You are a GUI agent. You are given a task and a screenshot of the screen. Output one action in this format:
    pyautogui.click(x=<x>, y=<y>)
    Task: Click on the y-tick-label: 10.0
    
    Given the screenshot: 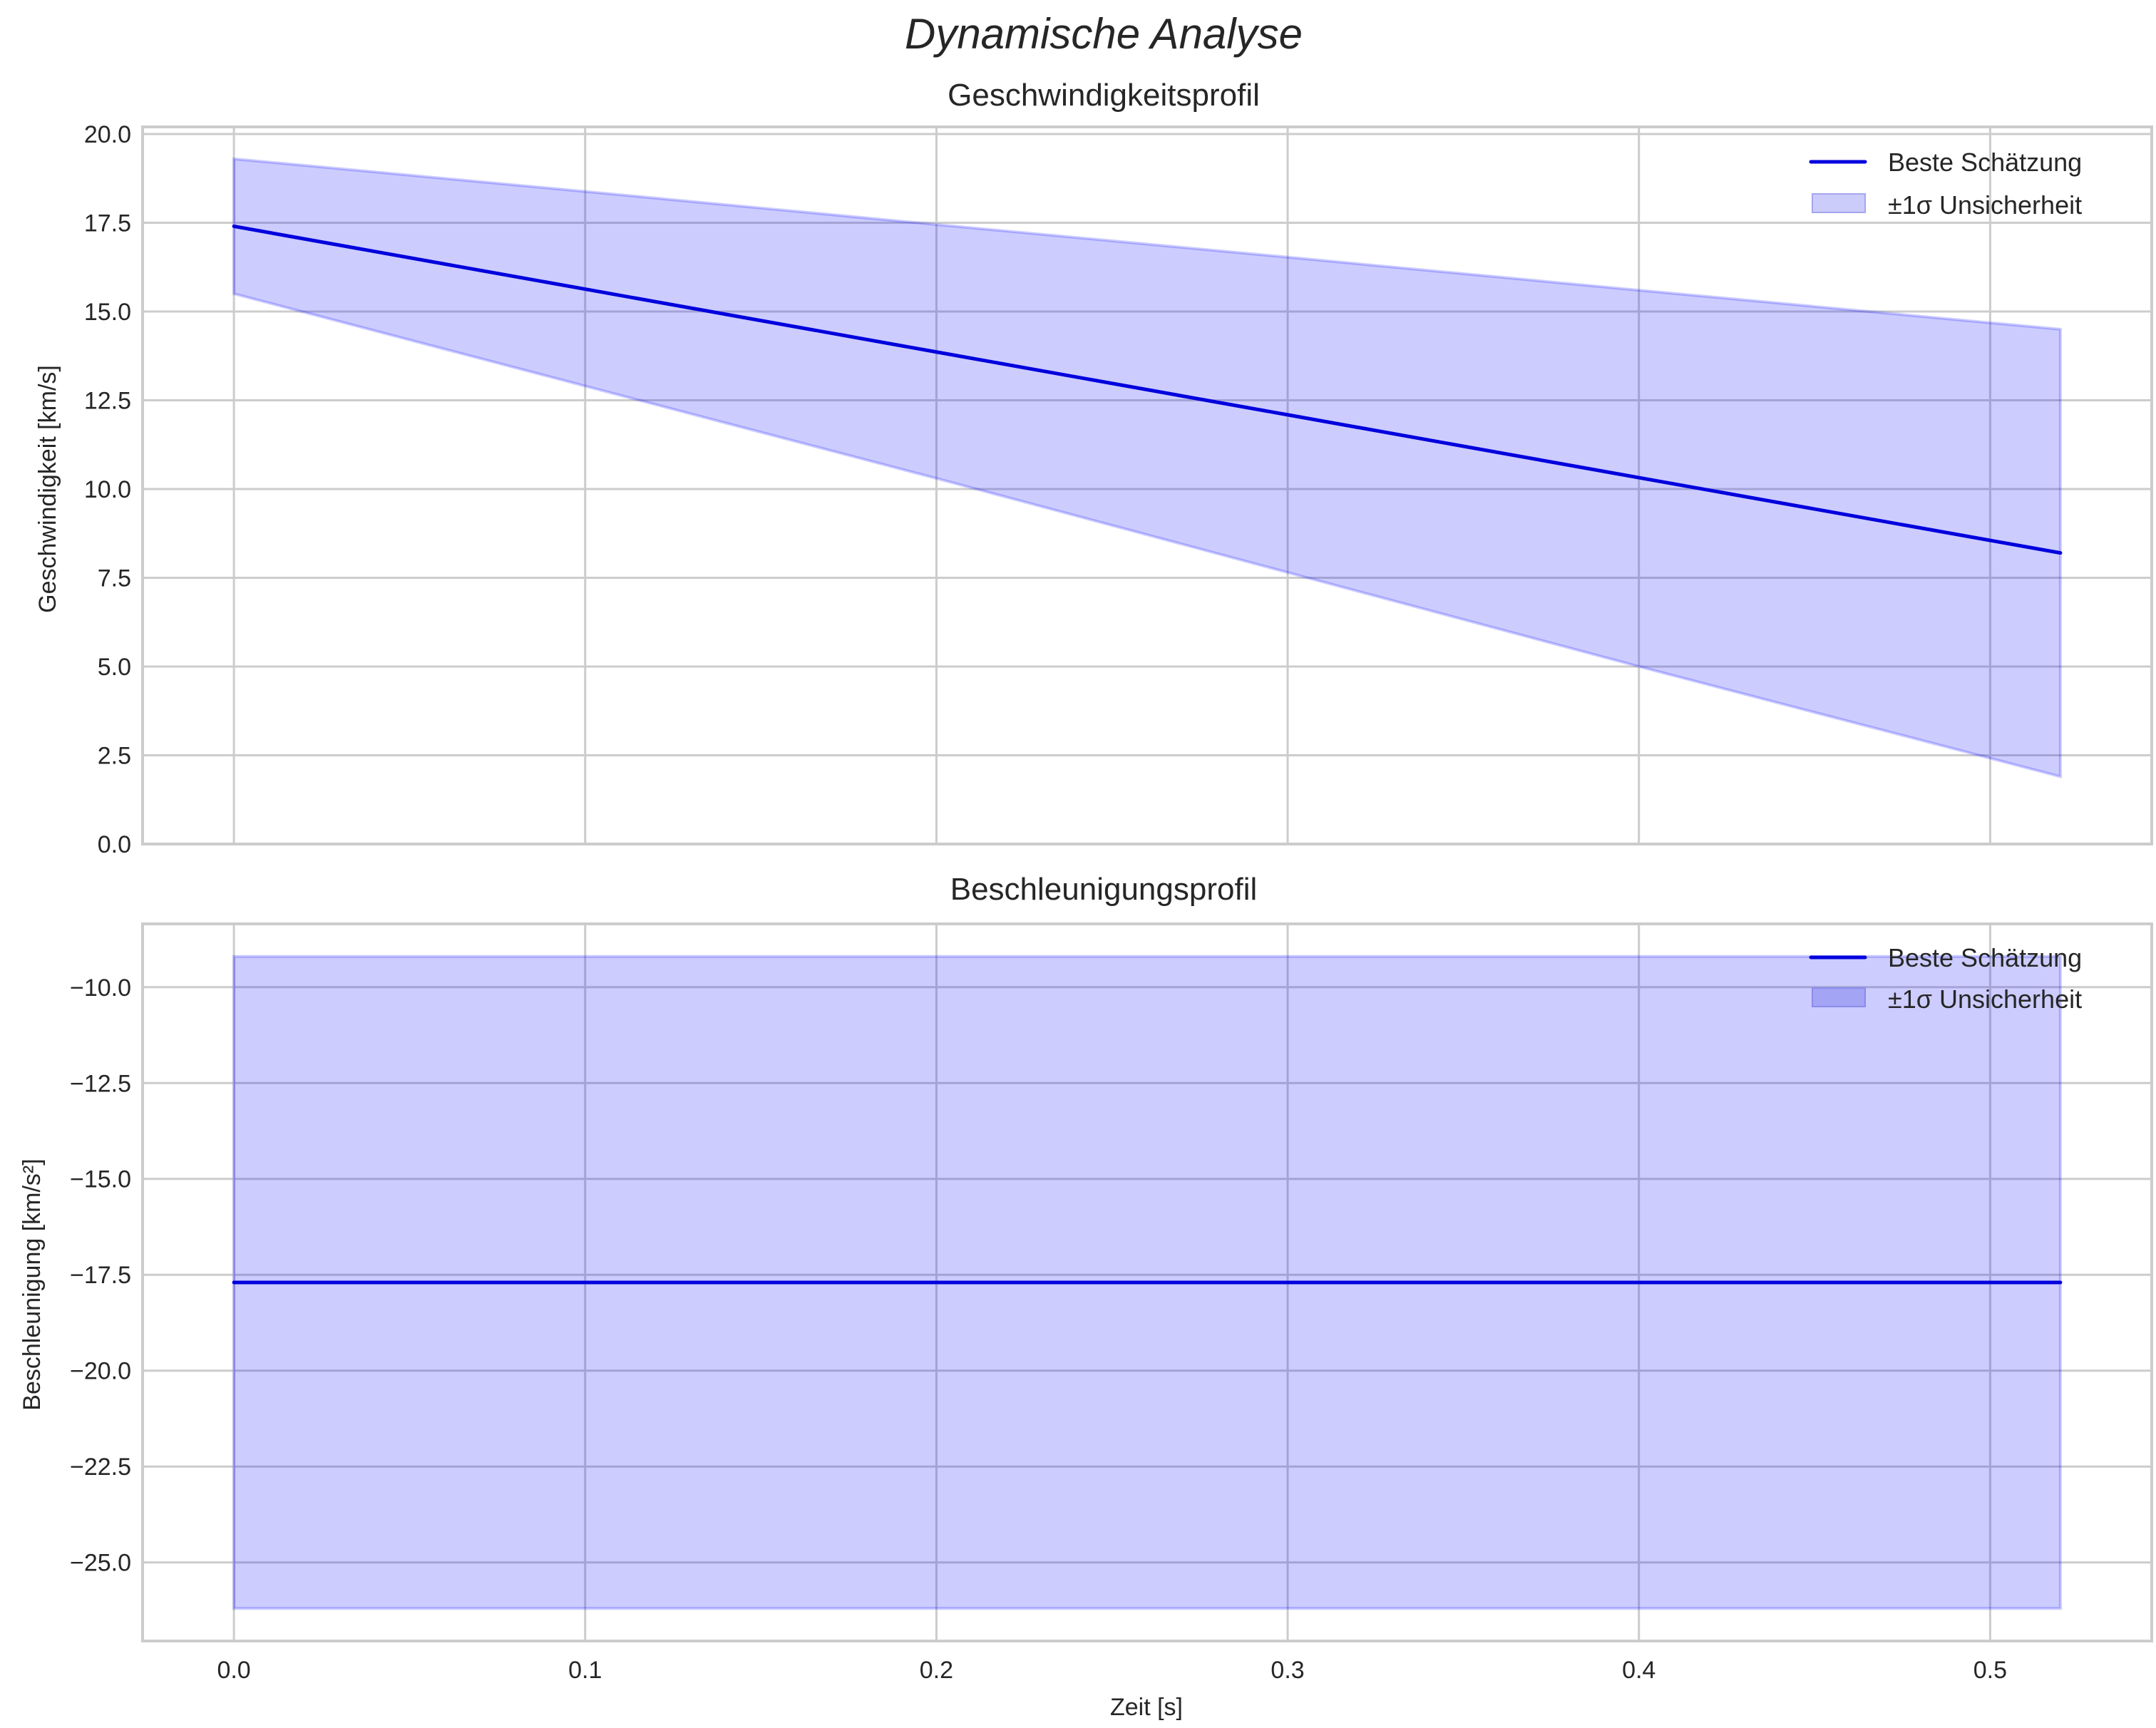 What is the action you would take?
    pyautogui.click(x=107, y=489)
    